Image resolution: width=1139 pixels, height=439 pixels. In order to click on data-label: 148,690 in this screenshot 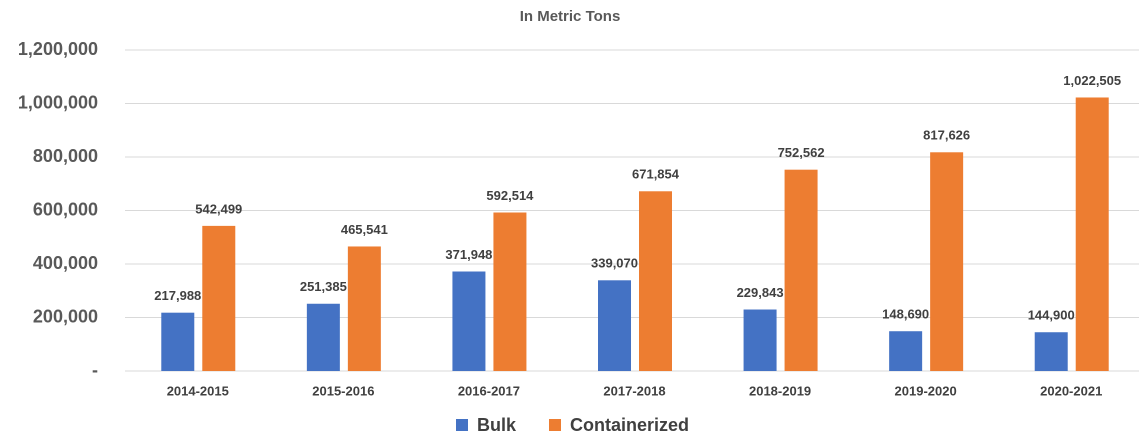, I will do `click(905, 314)`.